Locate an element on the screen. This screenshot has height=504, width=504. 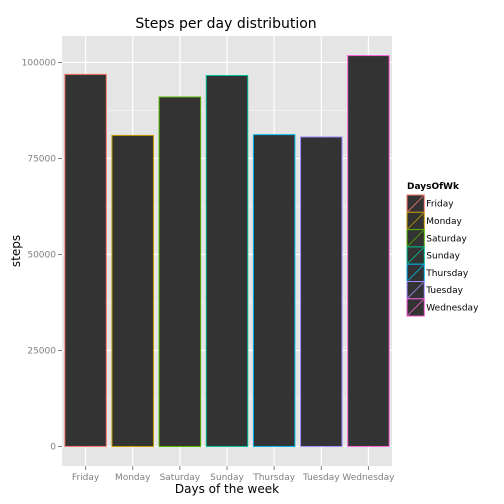
legend-label: Tuesday is located at coordinates (444, 291).